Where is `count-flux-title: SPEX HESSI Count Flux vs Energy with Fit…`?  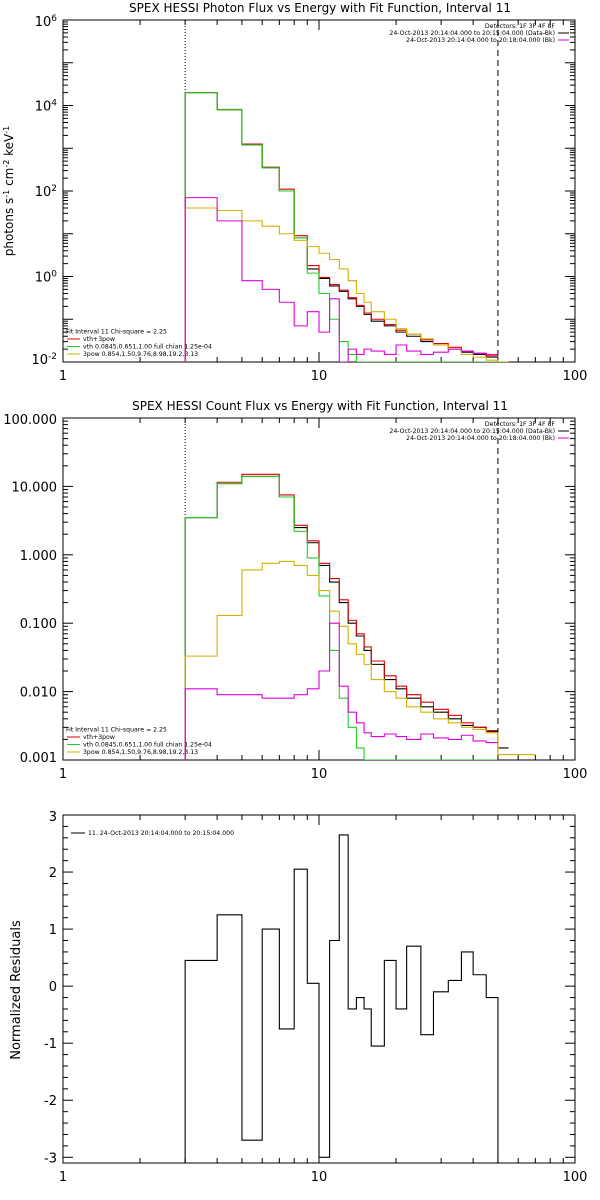 count-flux-title: SPEX HESSI Count Flux vs Energy with Fit… is located at coordinates (320, 406).